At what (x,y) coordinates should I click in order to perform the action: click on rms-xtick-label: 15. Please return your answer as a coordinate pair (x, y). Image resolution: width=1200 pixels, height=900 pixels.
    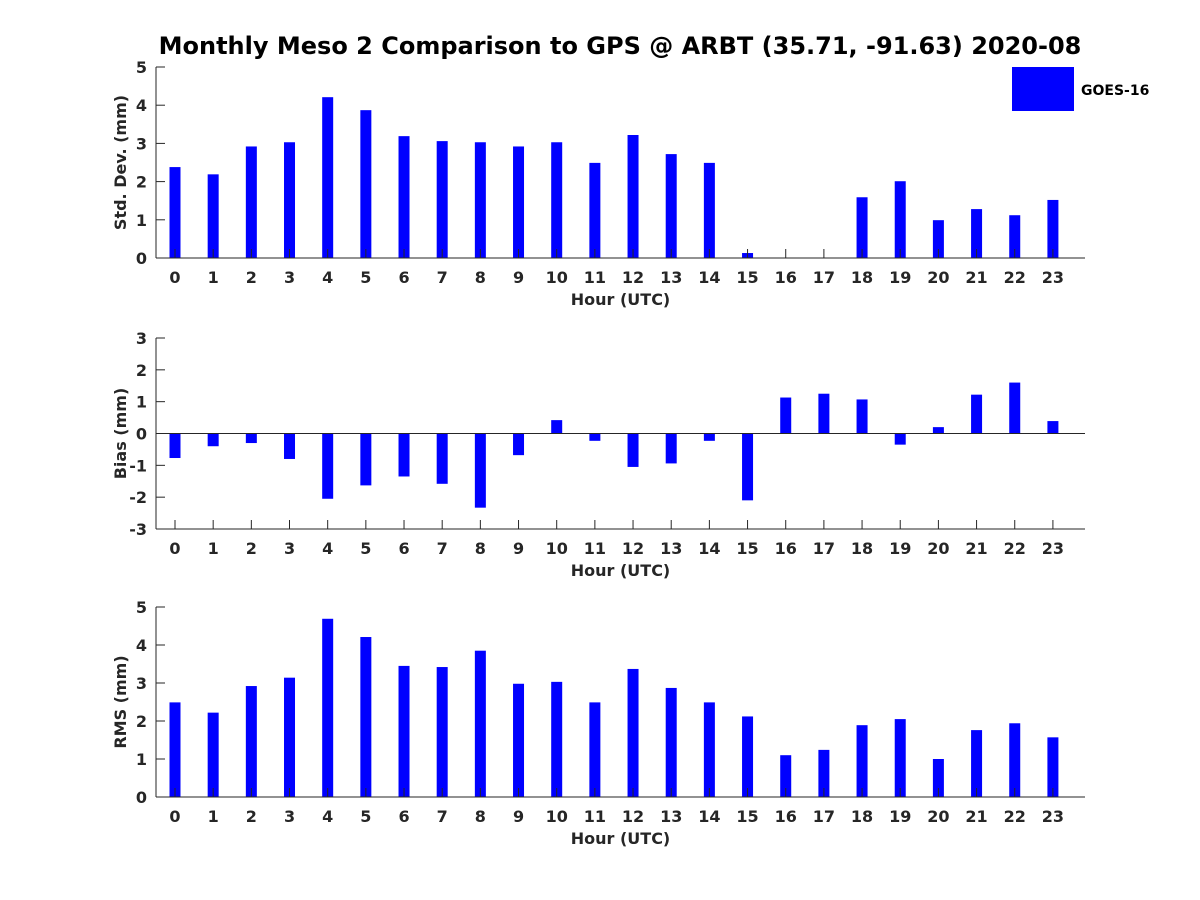
    Looking at the image, I should click on (747, 816).